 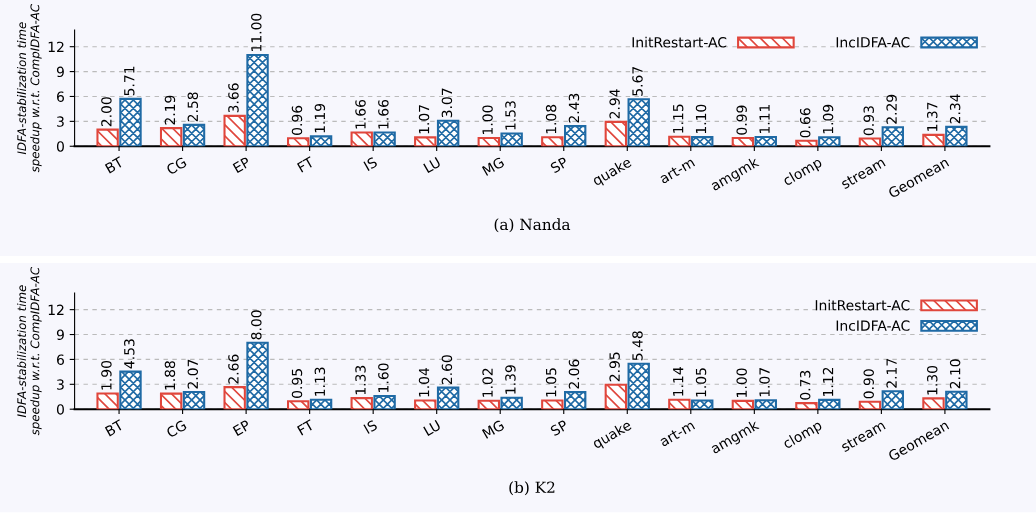 What do you see at coordinates (60, 121) in the screenshot?
I see `y-tick-label: 3` at bounding box center [60, 121].